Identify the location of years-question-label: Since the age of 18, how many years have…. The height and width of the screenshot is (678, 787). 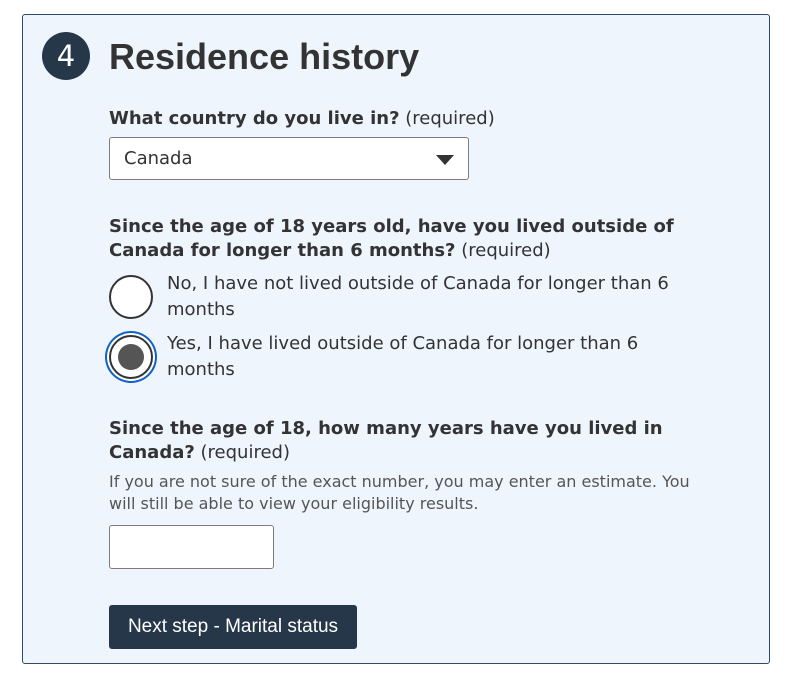
(409, 441).